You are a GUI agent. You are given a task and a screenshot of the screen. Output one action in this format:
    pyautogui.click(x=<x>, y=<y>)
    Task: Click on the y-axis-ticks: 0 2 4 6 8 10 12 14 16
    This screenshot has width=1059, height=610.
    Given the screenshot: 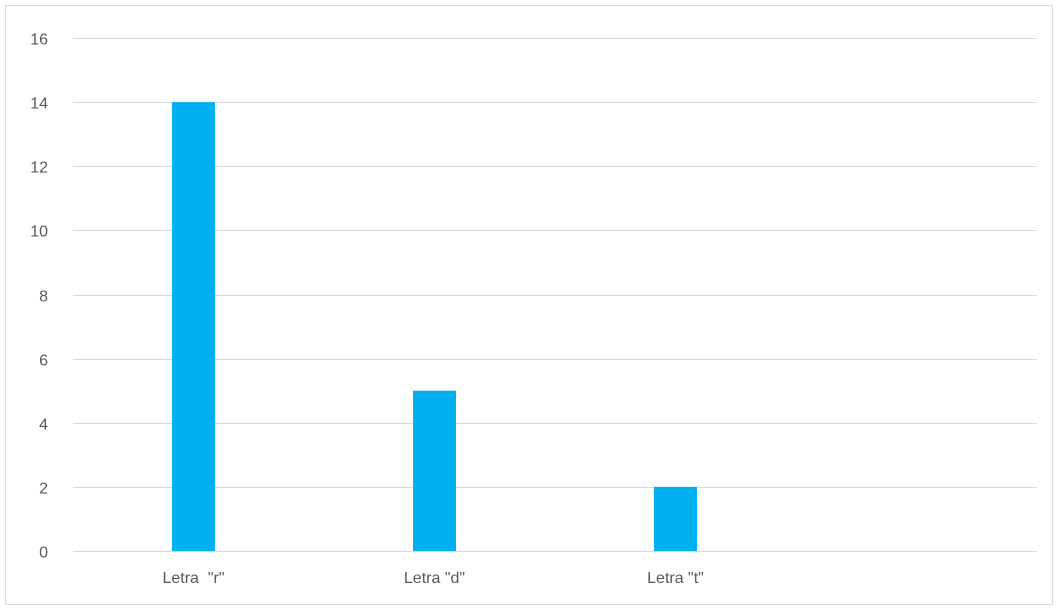 What is the action you would take?
    pyautogui.click(x=39, y=297)
    